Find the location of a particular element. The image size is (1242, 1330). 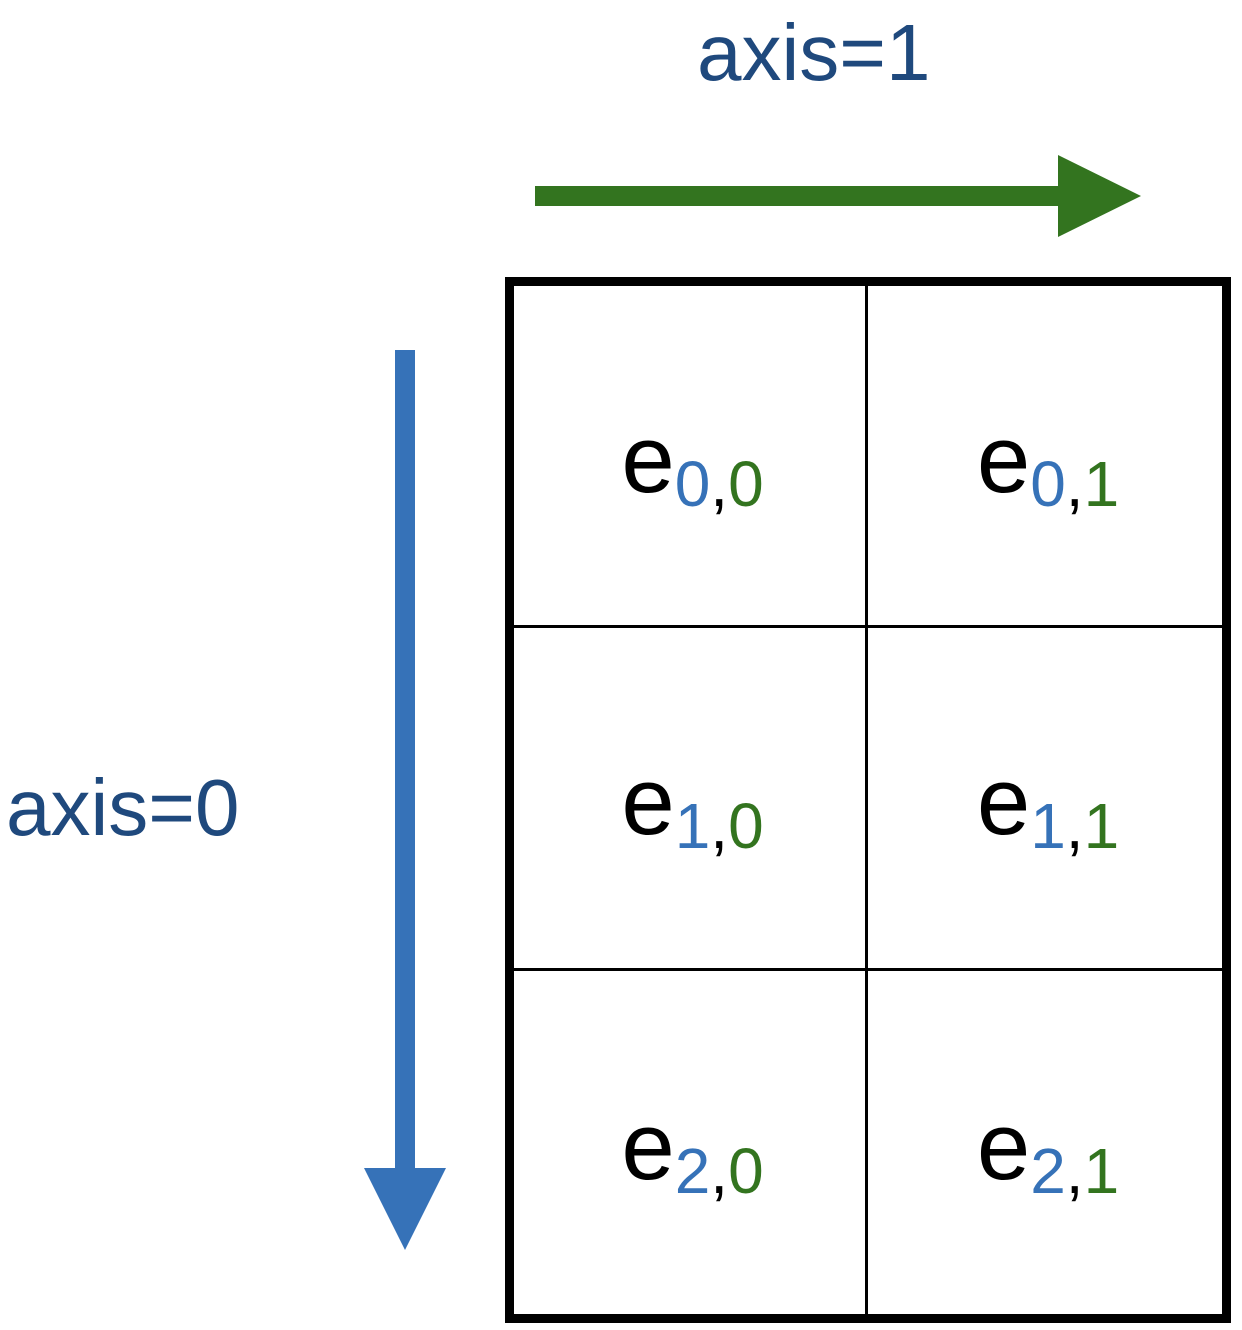

element-e-2-1: e 2,1 is located at coordinates (1047, 1147).